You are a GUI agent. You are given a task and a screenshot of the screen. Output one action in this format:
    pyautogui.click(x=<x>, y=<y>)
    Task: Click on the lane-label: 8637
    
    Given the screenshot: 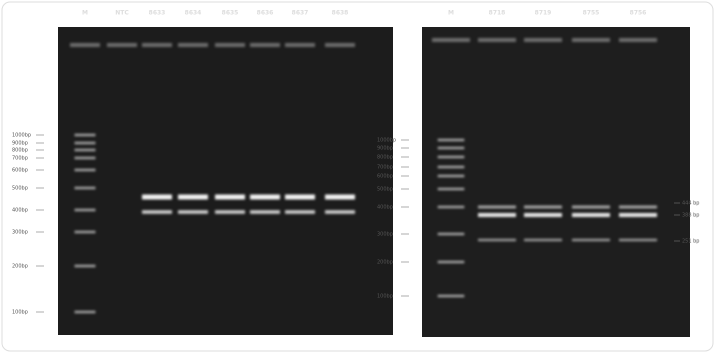 What is the action you would take?
    pyautogui.click(x=300, y=13)
    